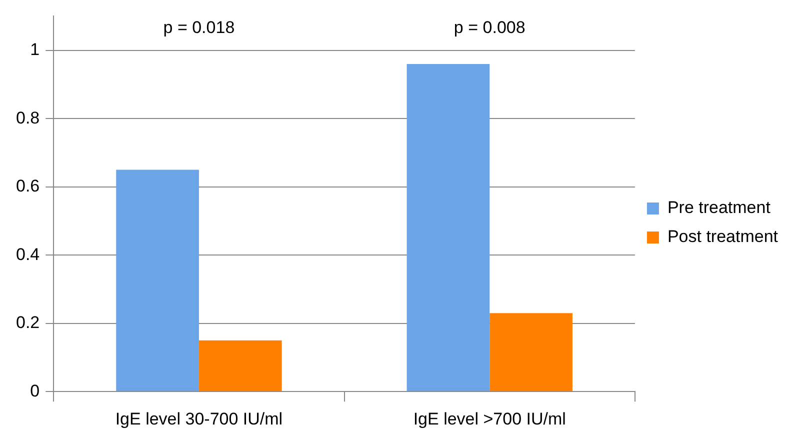 The width and height of the screenshot is (798, 444). What do you see at coordinates (28, 254) in the screenshot?
I see `y-tick-label: 0.4` at bounding box center [28, 254].